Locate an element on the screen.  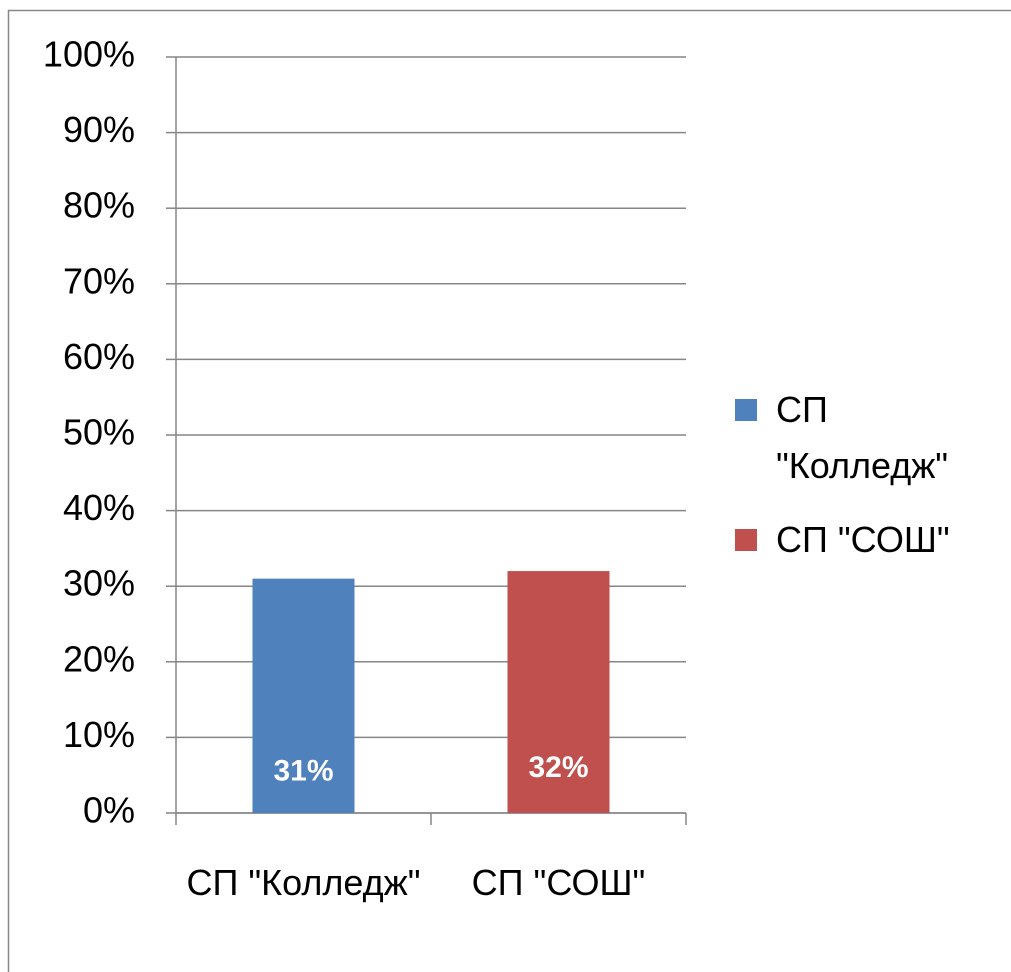
y-tick-label: 70% is located at coordinates (99, 280).